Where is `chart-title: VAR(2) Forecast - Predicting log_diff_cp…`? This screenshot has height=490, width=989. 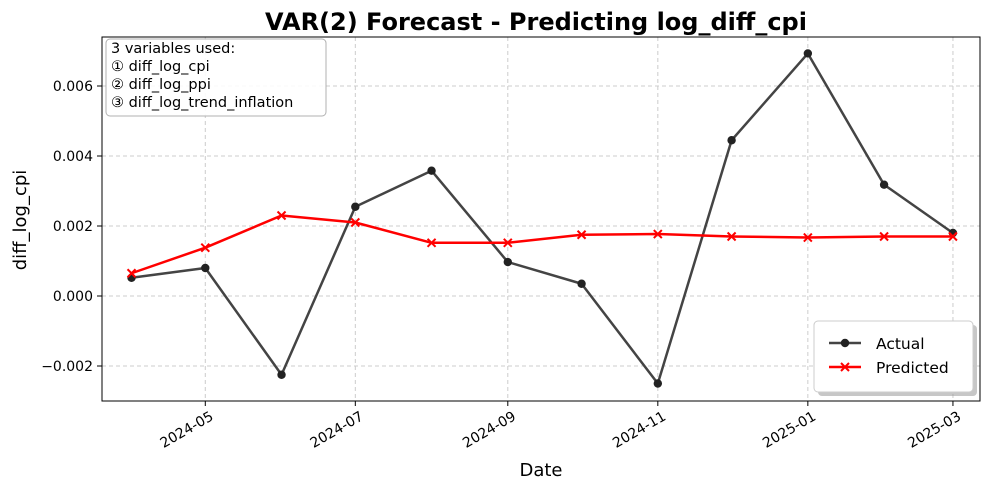
chart-title: VAR(2) Forecast - Predicting log_diff_cp… is located at coordinates (536, 22).